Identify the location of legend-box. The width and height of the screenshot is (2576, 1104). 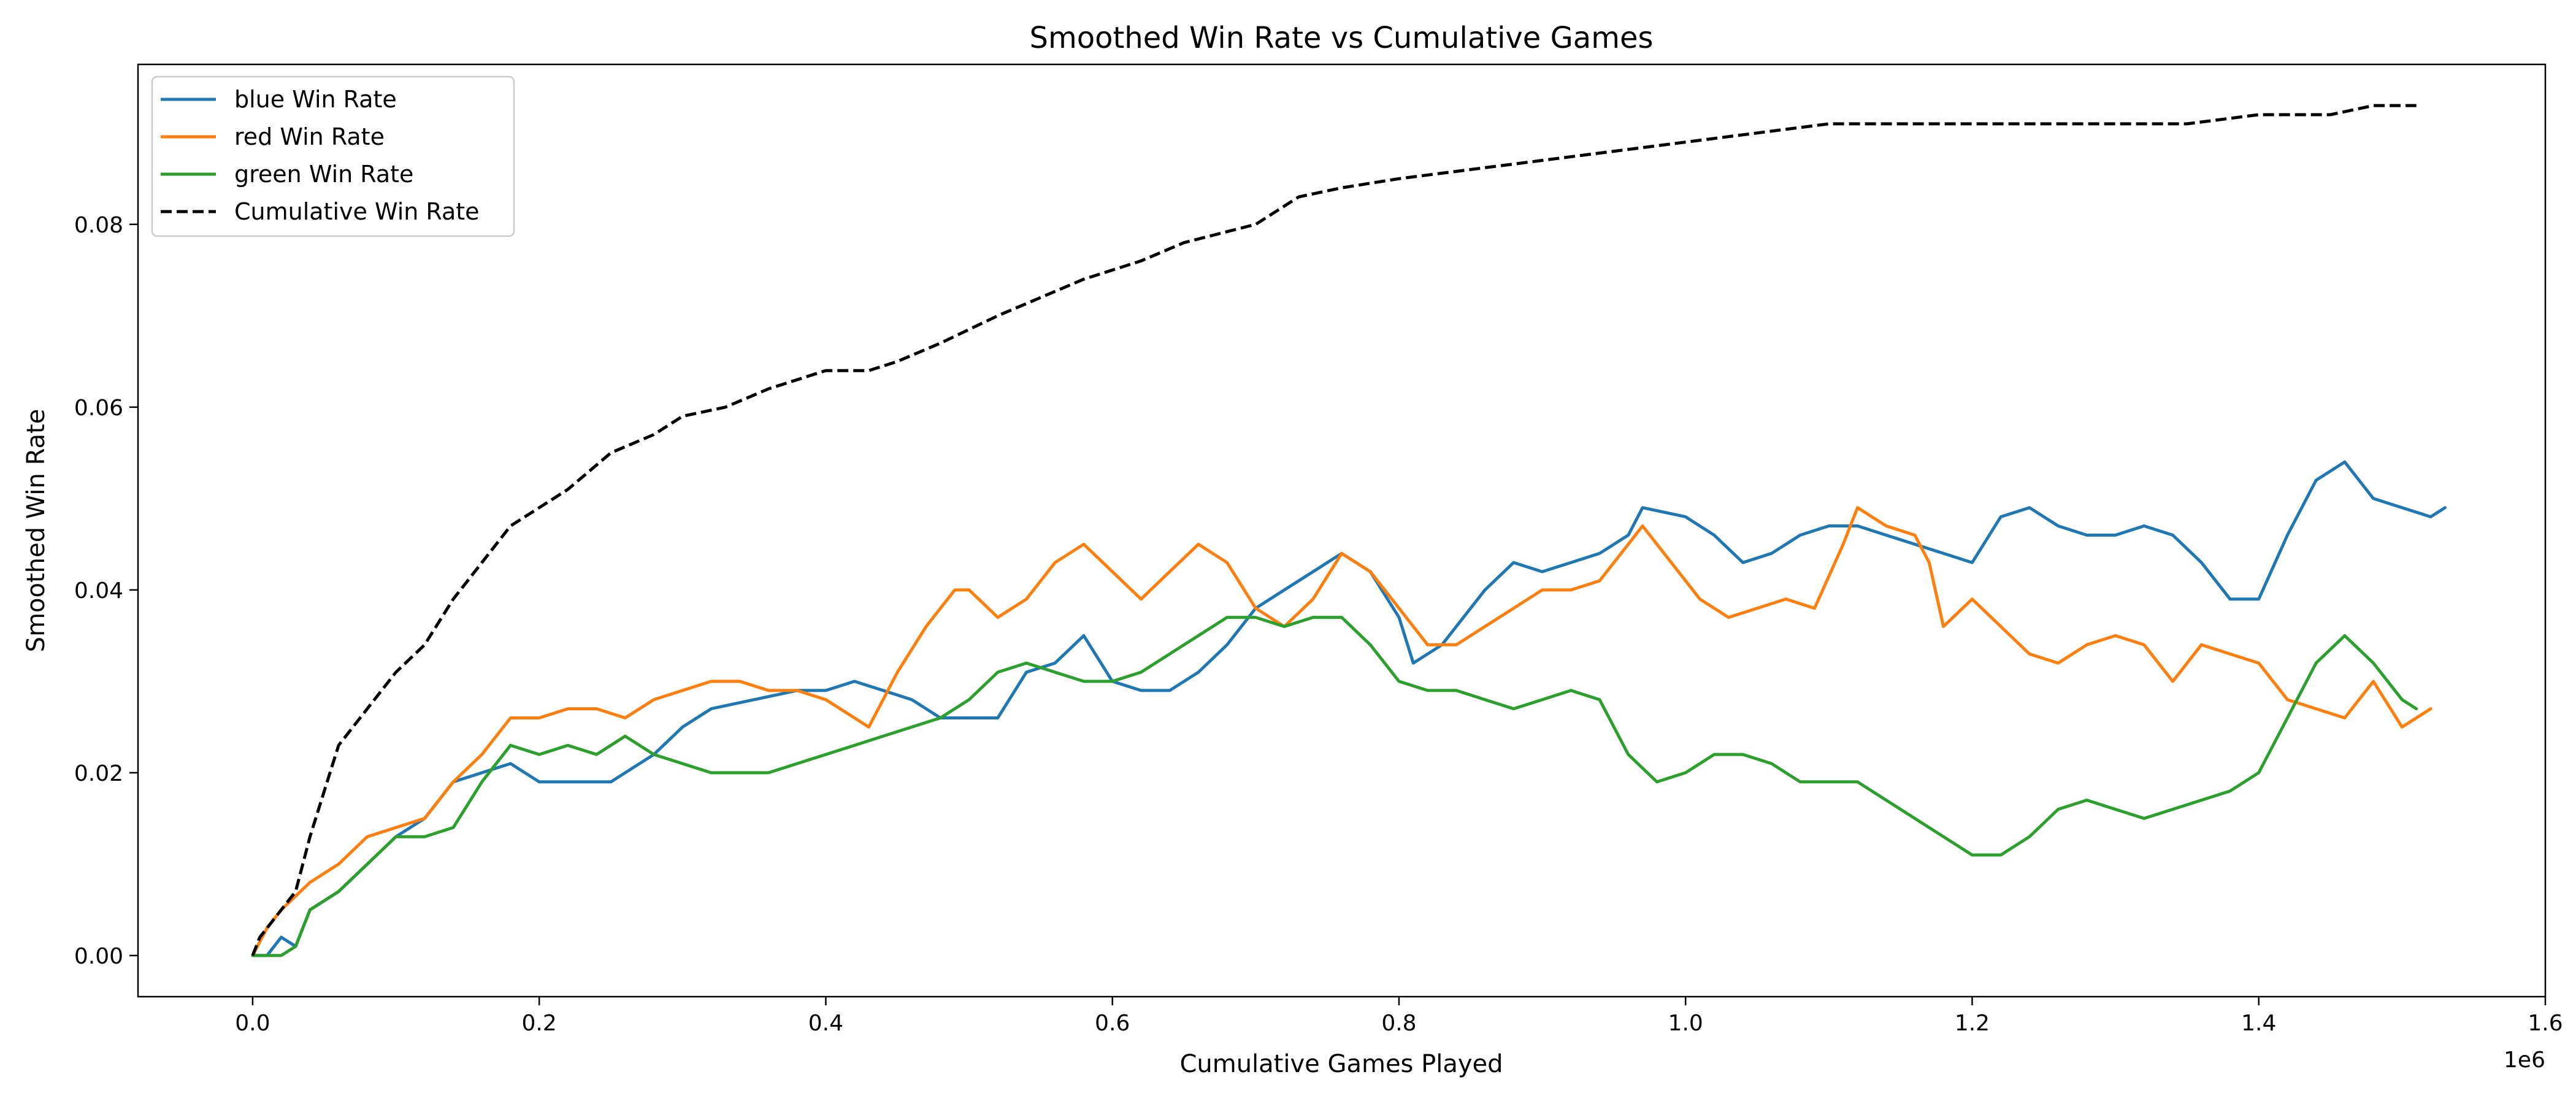
(333, 156).